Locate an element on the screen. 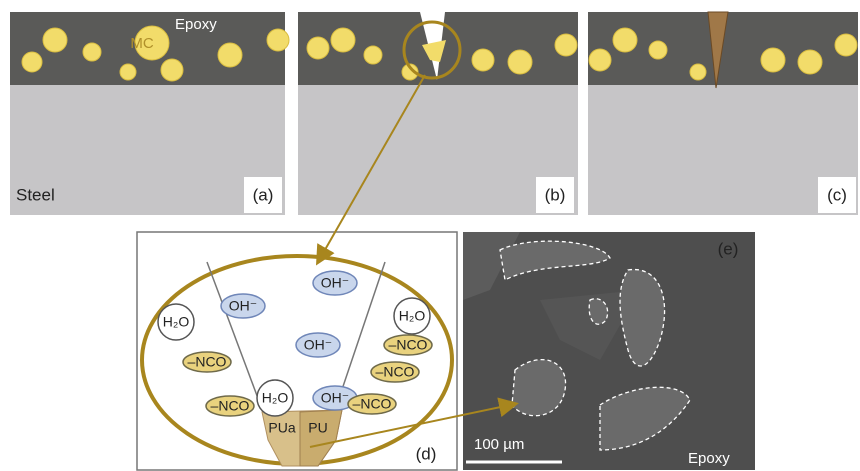 The image size is (860, 471). healed-crack is located at coordinates (718, 50).